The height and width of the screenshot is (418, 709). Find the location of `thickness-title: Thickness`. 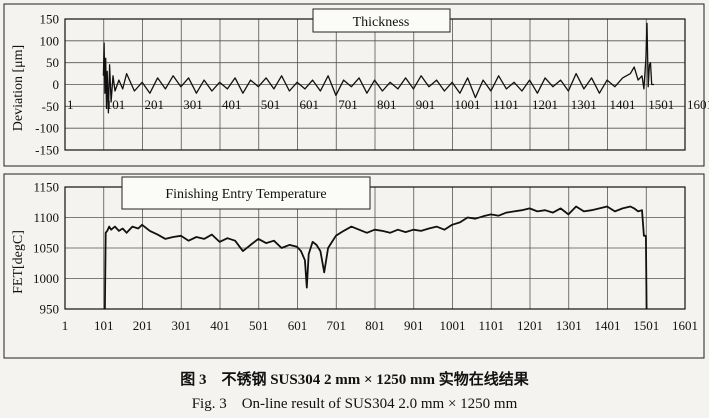

thickness-title: Thickness is located at coordinates (381, 22).